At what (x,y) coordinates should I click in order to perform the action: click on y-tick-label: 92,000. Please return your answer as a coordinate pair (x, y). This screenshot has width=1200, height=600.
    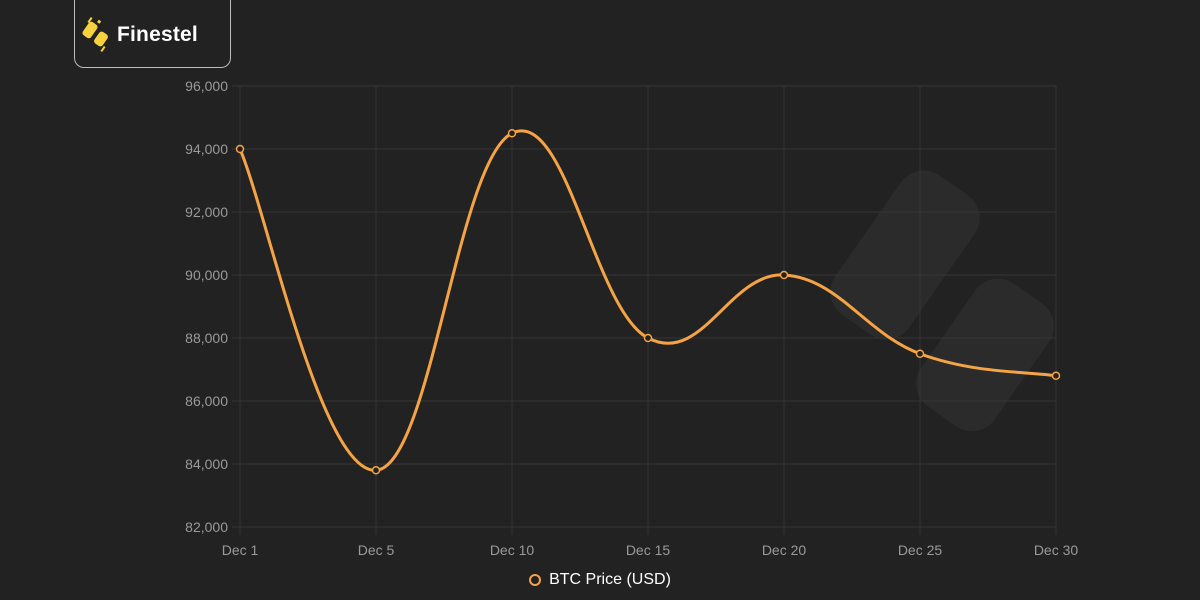
    Looking at the image, I should click on (206, 212).